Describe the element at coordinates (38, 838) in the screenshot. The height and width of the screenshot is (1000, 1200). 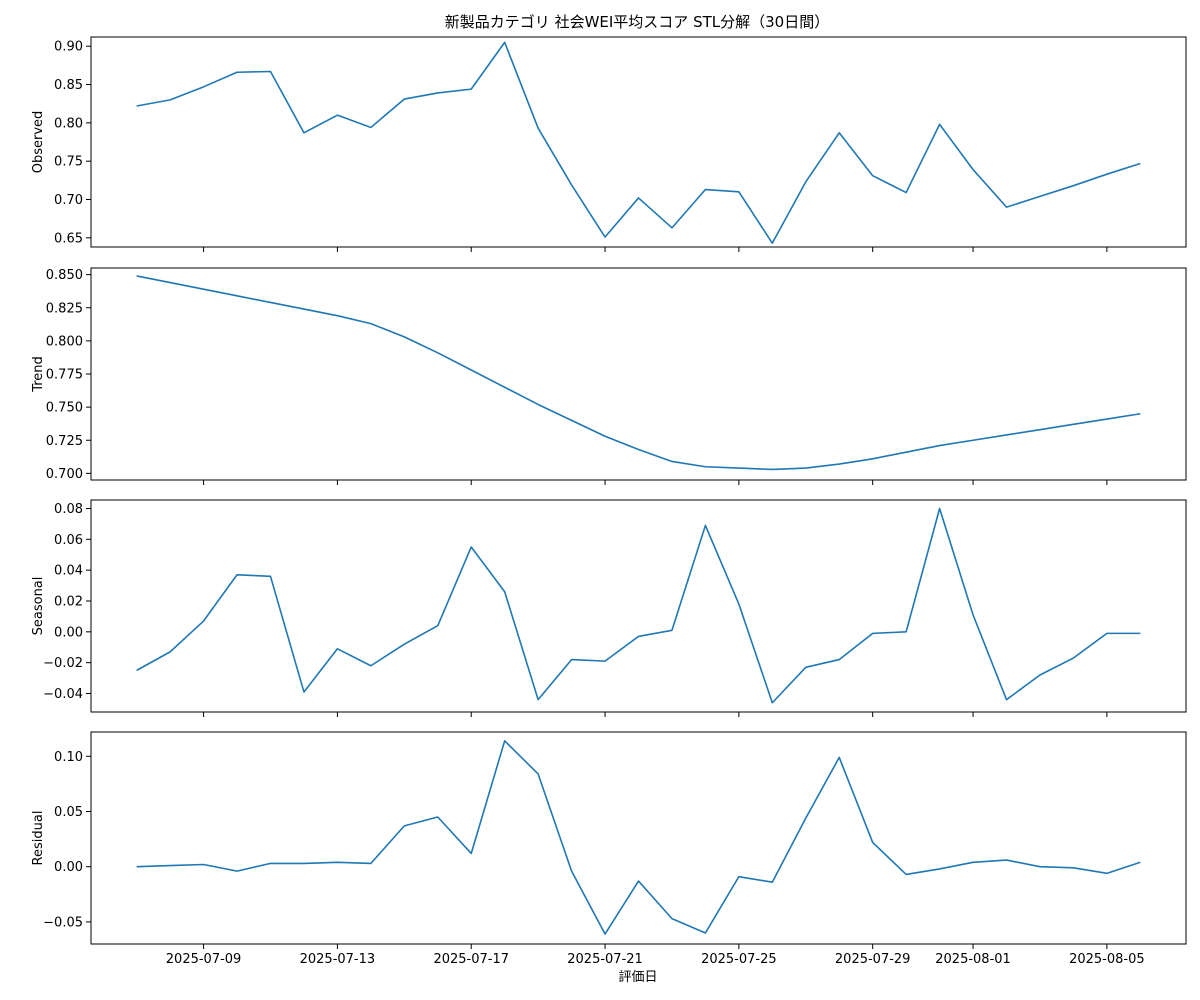
I see `y-axis-label-residual: Residual` at that location.